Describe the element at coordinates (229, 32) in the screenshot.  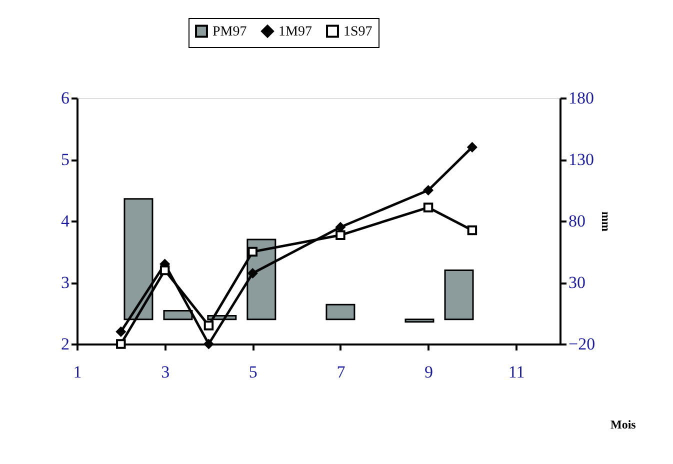
I see `legend-label: PM97` at that location.